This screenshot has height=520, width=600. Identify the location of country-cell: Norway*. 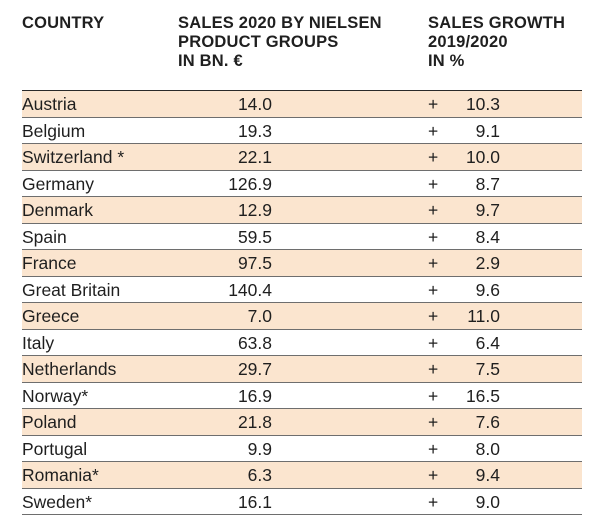
(55, 395).